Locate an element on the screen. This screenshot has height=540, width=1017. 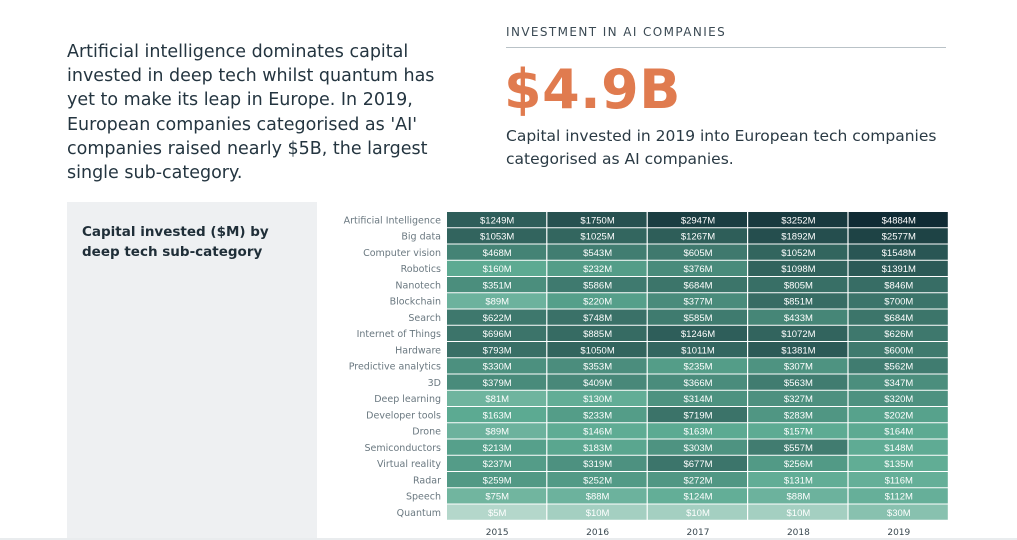
cell-value-label: $164M is located at coordinates (898, 432).